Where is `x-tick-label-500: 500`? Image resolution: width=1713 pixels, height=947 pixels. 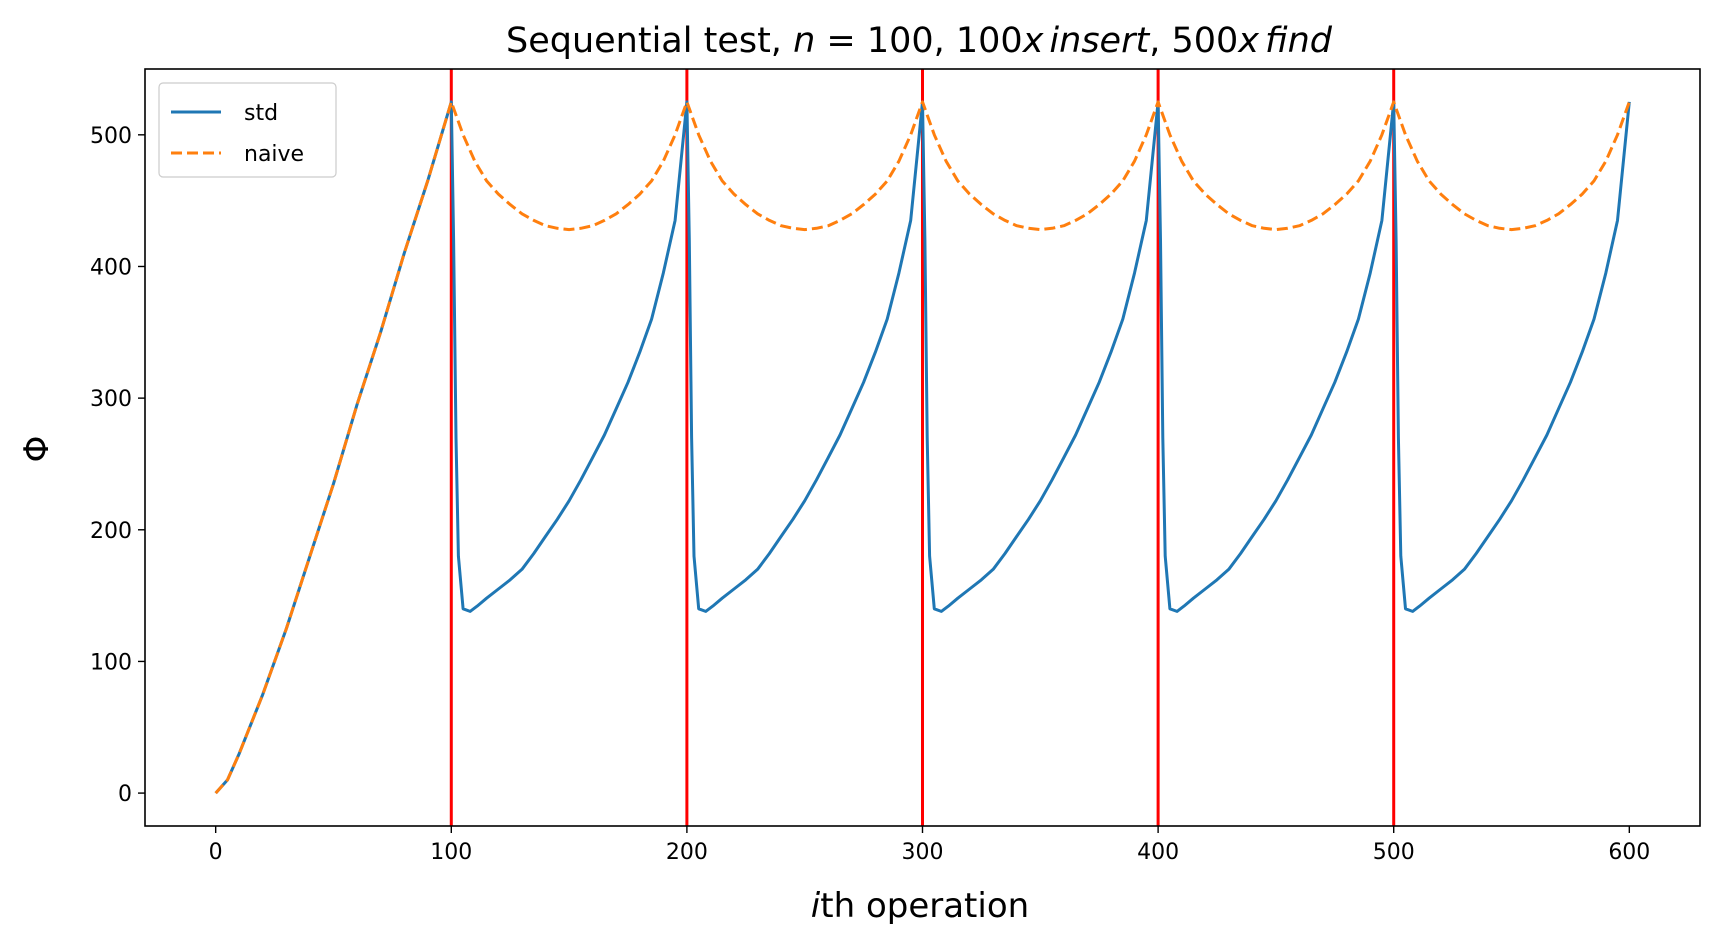
x-tick-label-500: 500 is located at coordinates (1394, 852).